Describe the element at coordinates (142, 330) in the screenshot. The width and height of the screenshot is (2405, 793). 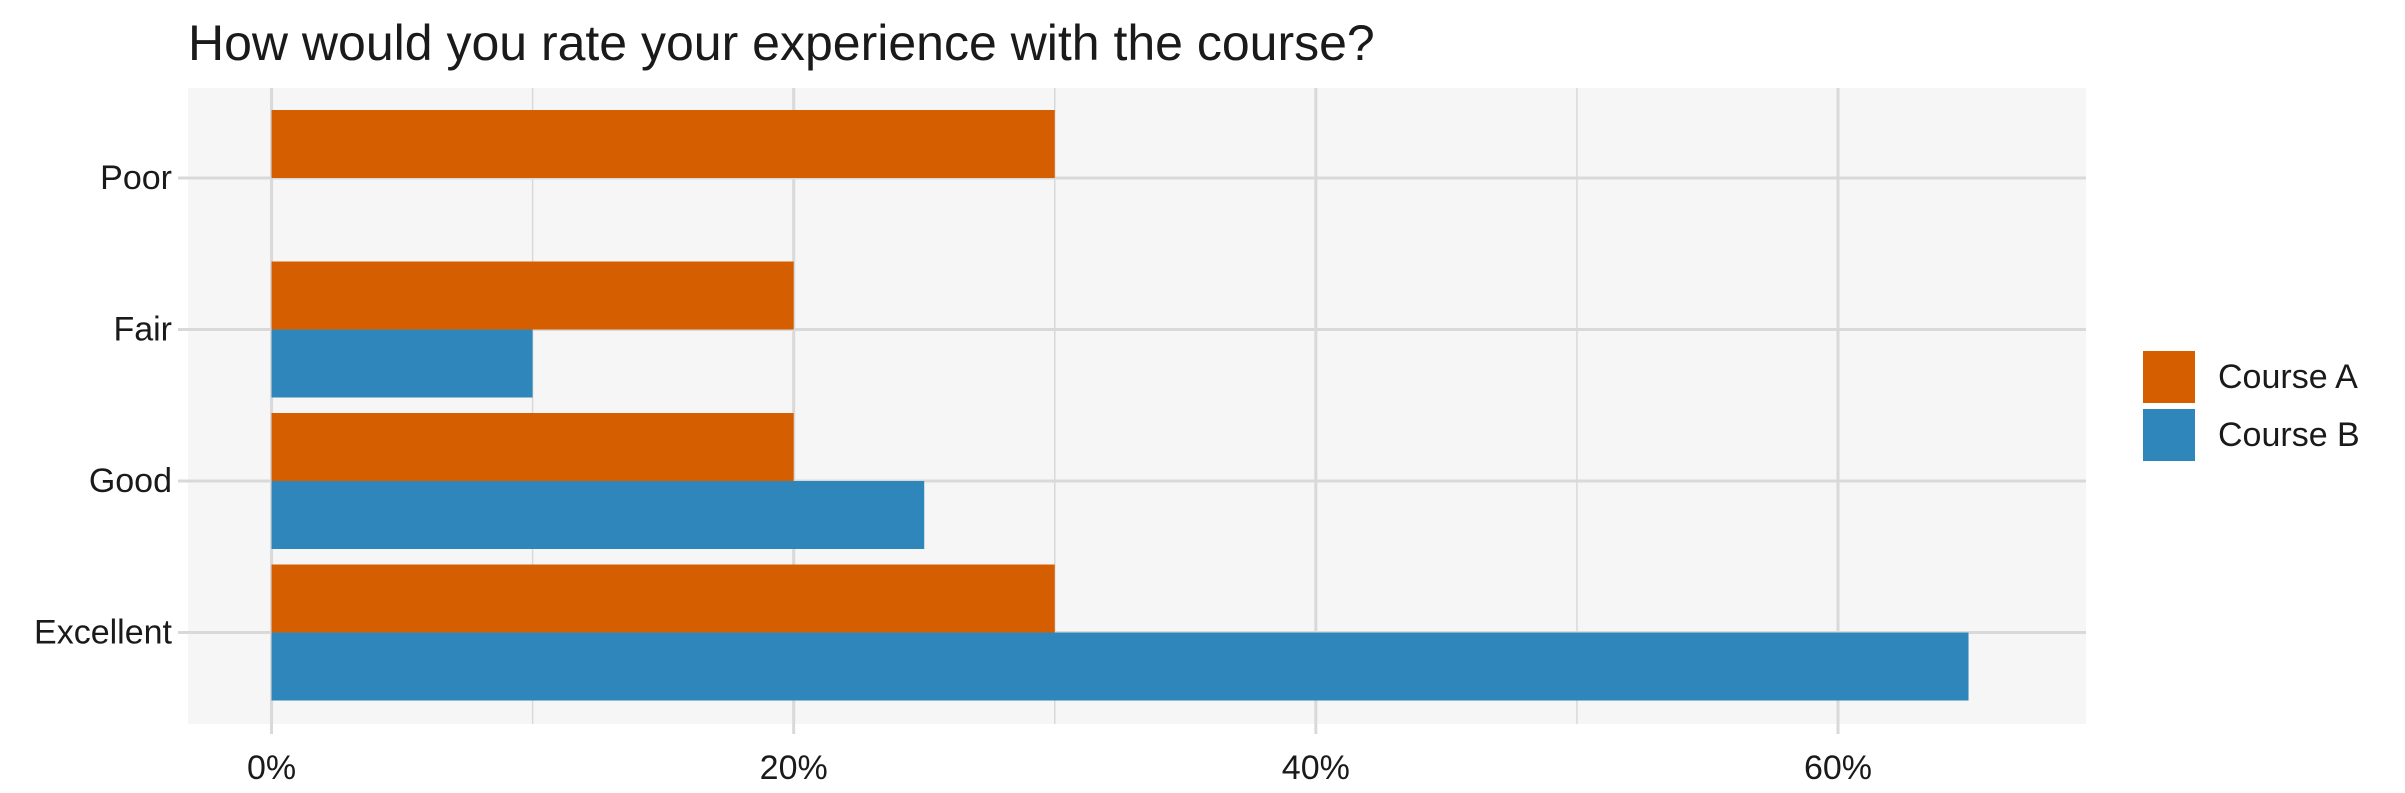
I see `y-tick-label: Fair` at that location.